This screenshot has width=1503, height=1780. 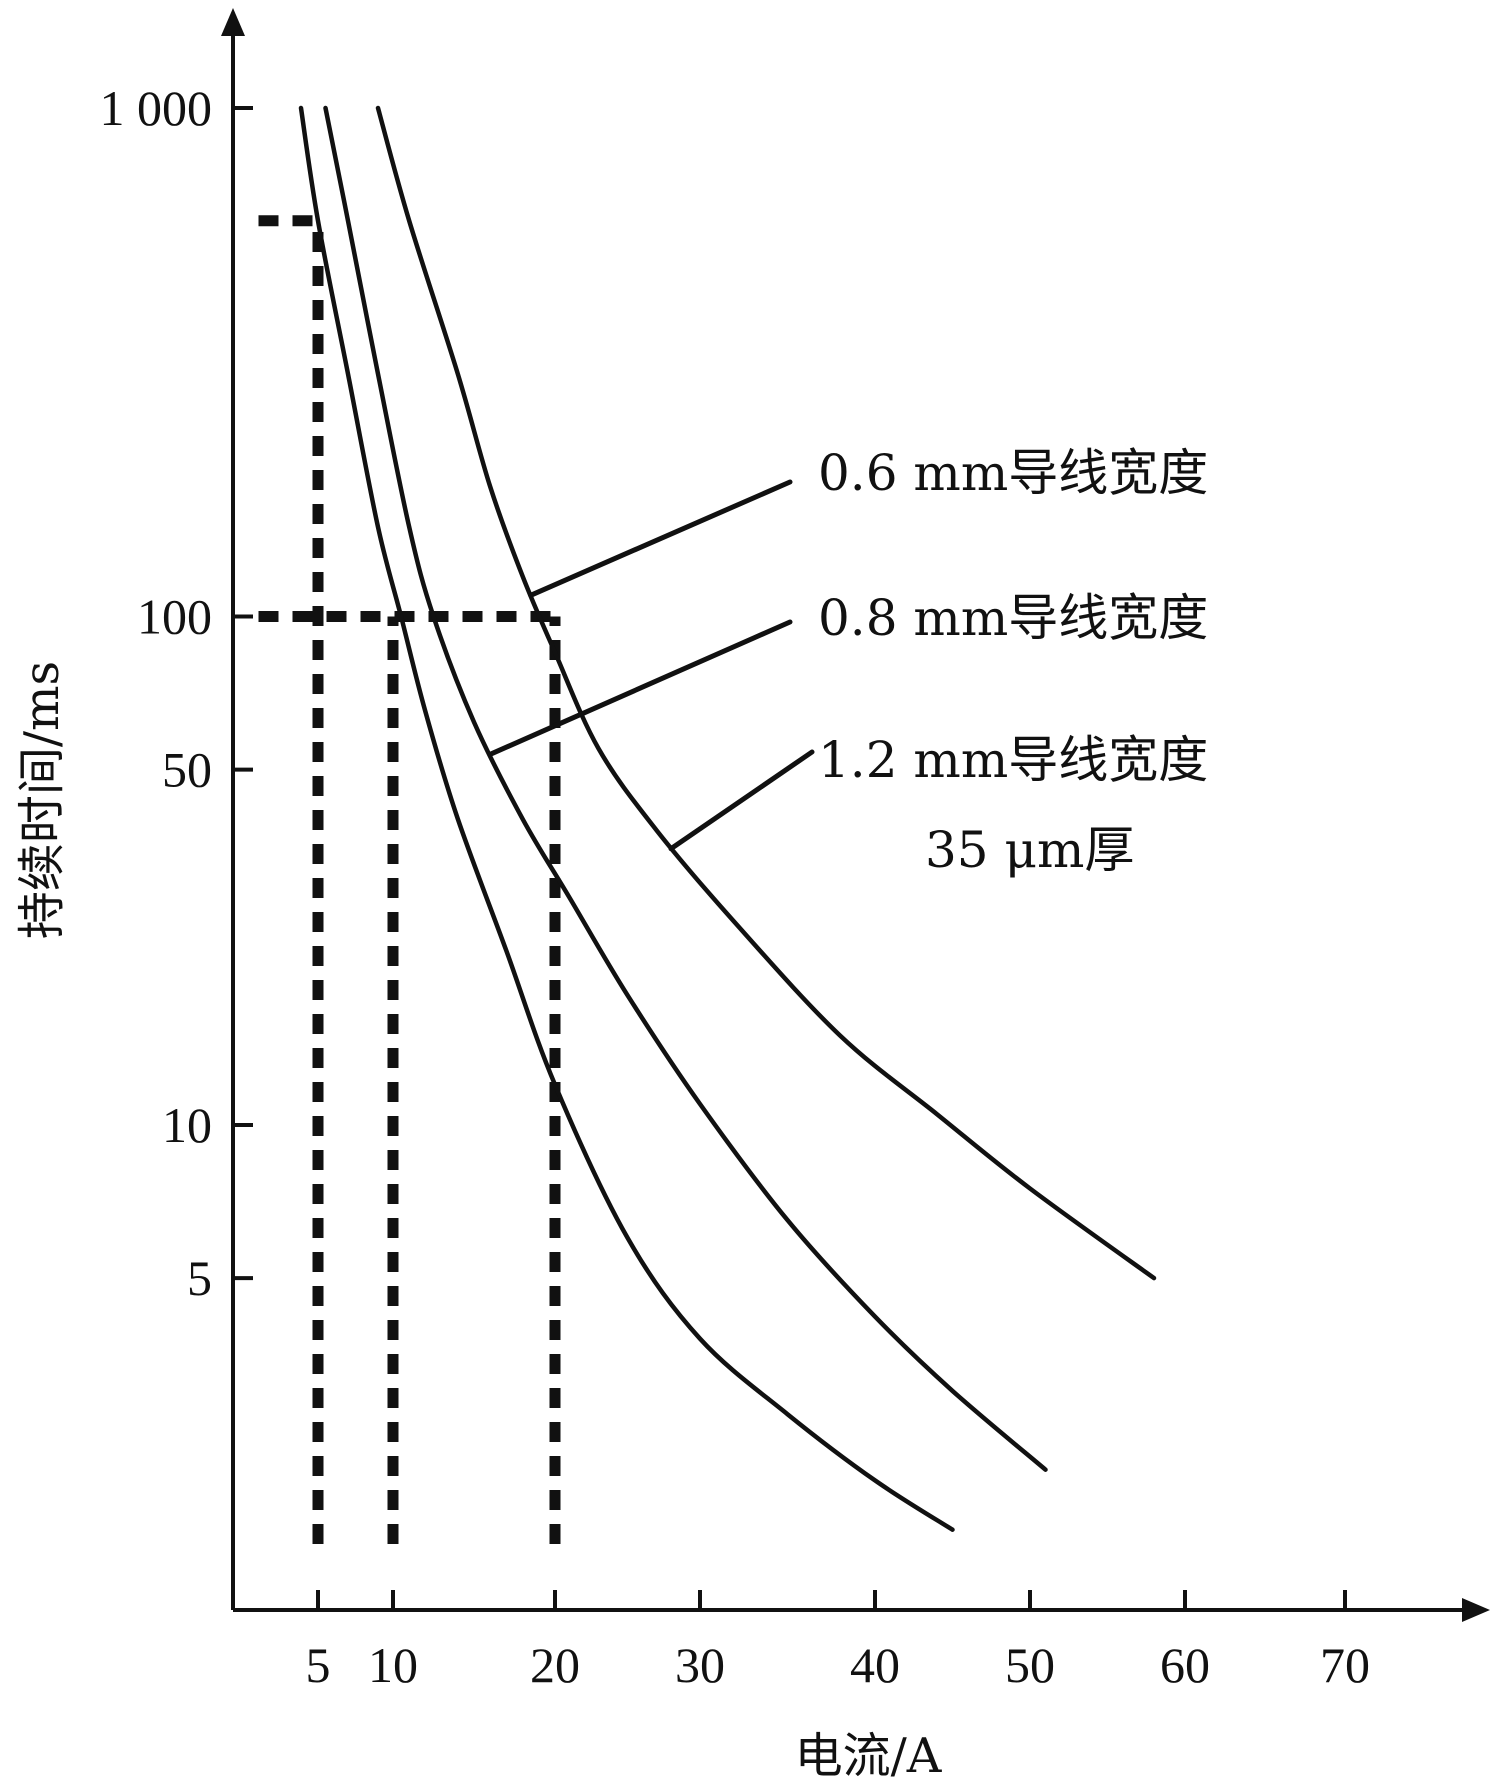 What do you see at coordinates (1476, 1610) in the screenshot?
I see `x-axis-arrow` at bounding box center [1476, 1610].